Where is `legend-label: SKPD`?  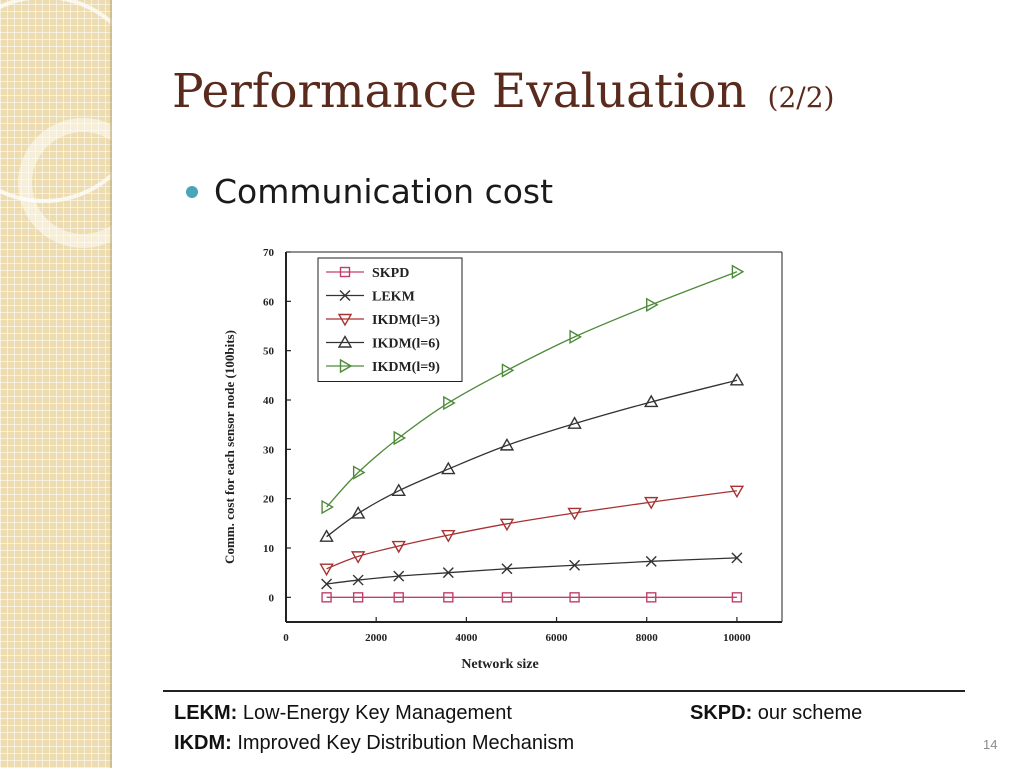 legend-label: SKPD is located at coordinates (390, 273).